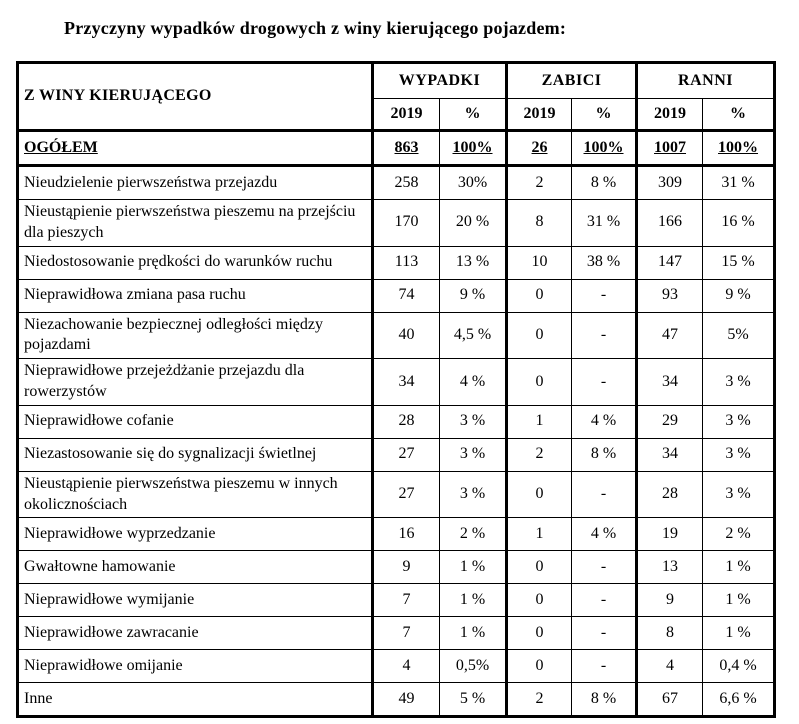 This screenshot has width=799, height=724. I want to click on value-cell: 0,4 %, so click(739, 666).